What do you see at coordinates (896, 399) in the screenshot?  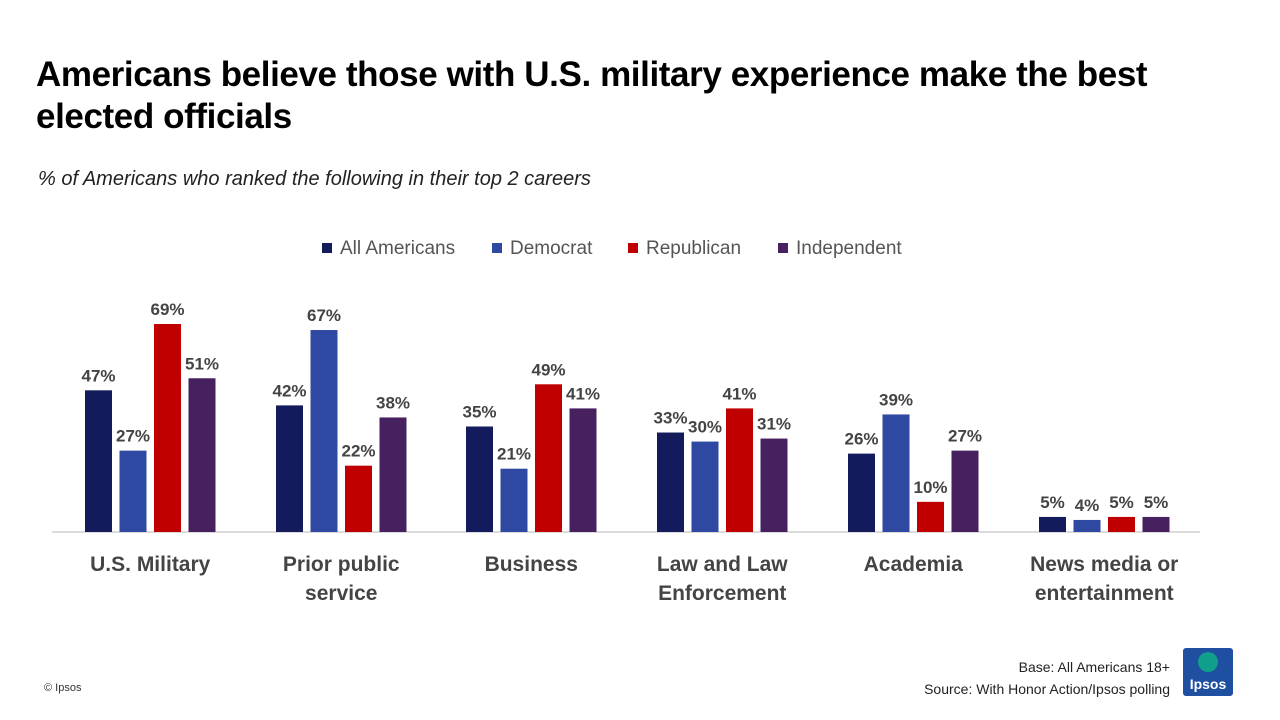 I see `data-label: 39%` at bounding box center [896, 399].